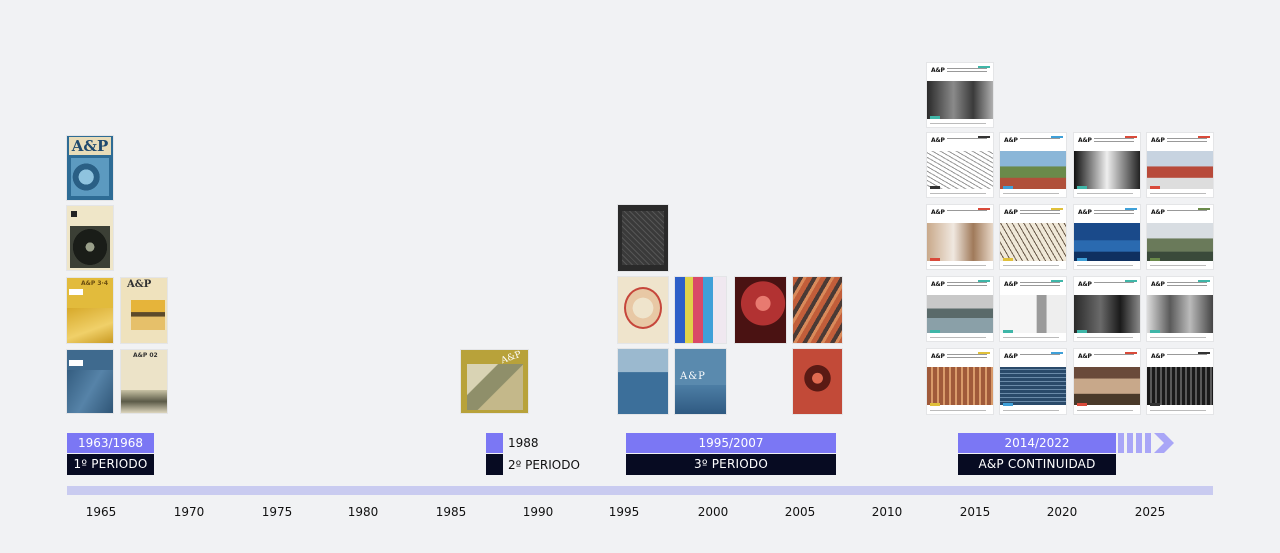 Image resolution: width=1280 pixels, height=553 pixels. Describe the element at coordinates (960, 309) in the screenshot. I see `cover-2015-r4: A&P` at that location.